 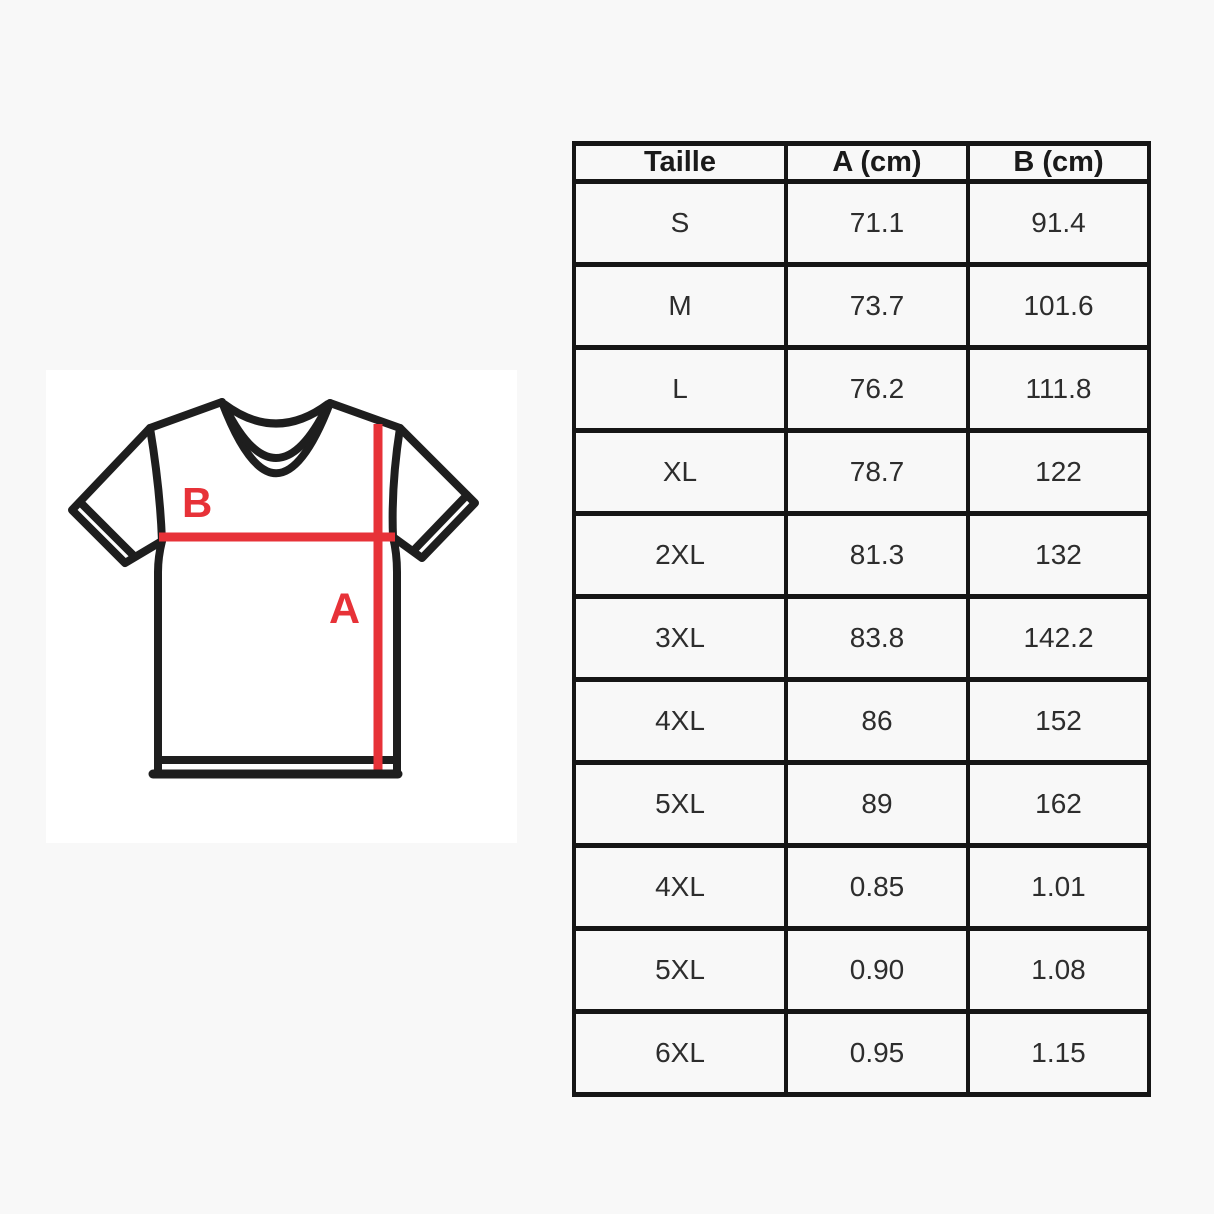 I want to click on tshirt-icon: B A, so click(x=273, y=588).